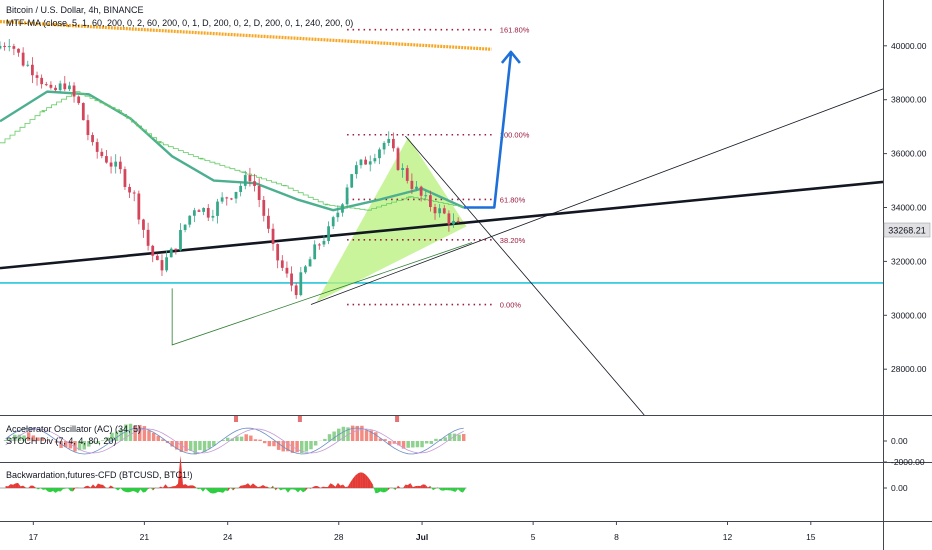 This screenshot has height=550, width=932. What do you see at coordinates (909, 46) in the screenshot?
I see `y-tick-label: 40000.00` at bounding box center [909, 46].